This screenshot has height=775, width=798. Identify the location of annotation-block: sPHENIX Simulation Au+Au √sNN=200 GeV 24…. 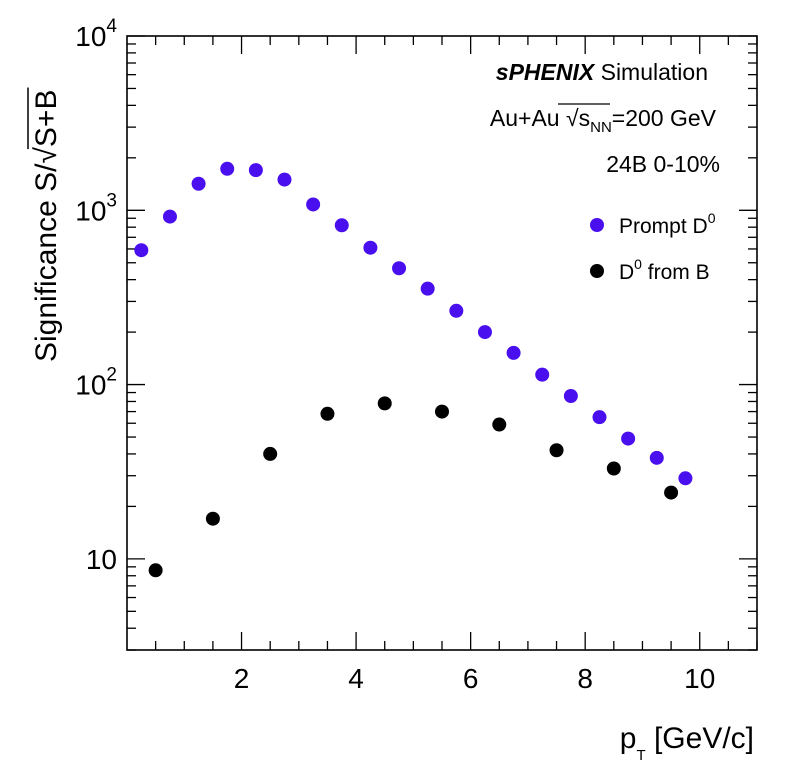
(605, 118).